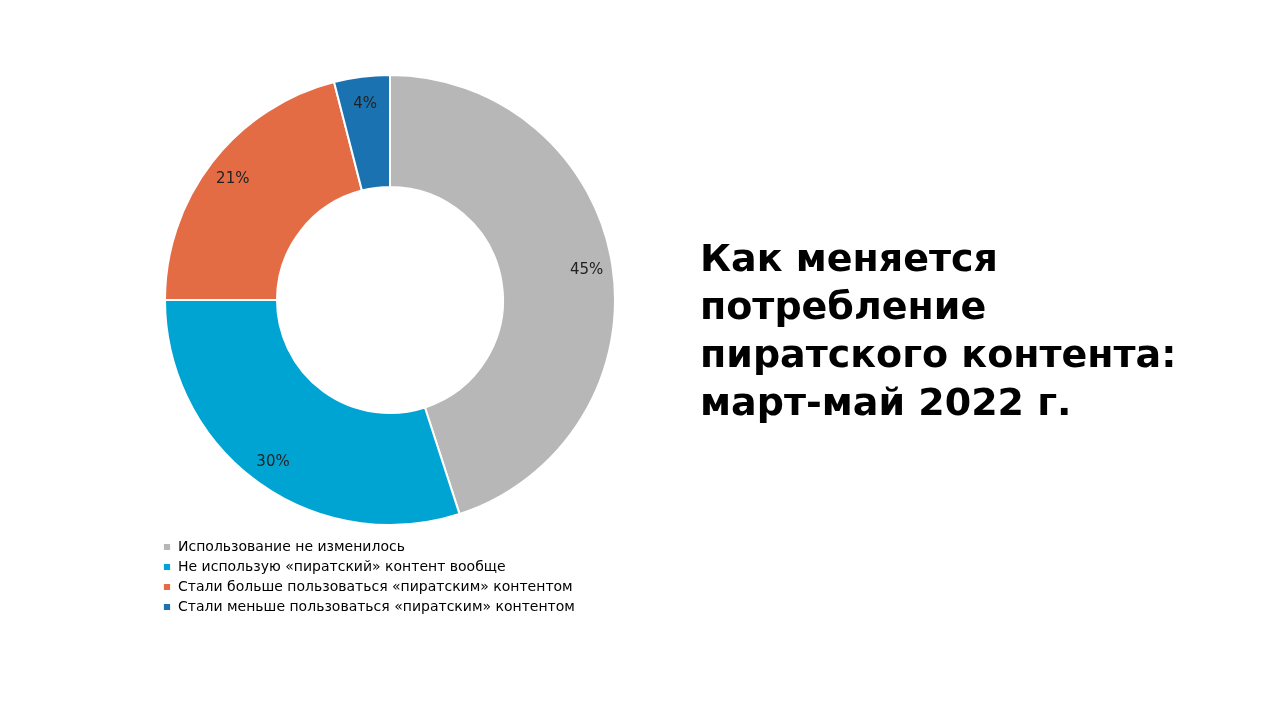 This screenshot has width=1280, height=720. What do you see at coordinates (586, 268) in the screenshot?
I see `data-label: 45%` at bounding box center [586, 268].